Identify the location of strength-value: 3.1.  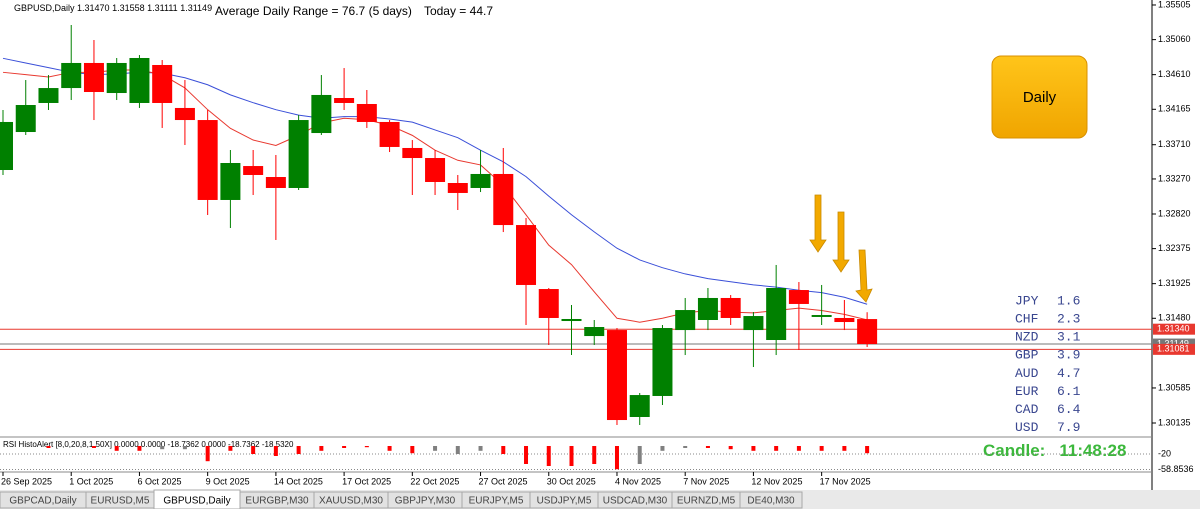
(1069, 337).